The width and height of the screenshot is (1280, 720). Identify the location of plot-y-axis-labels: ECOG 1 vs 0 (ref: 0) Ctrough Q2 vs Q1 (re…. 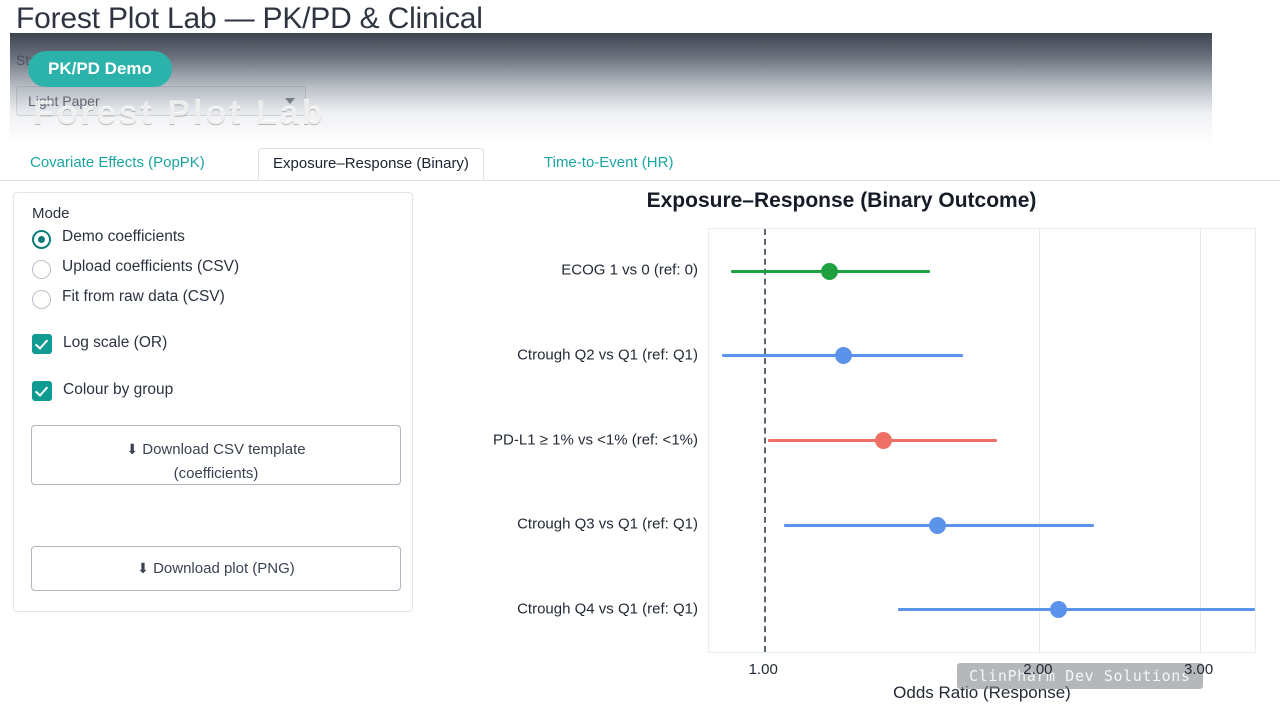
(559, 440).